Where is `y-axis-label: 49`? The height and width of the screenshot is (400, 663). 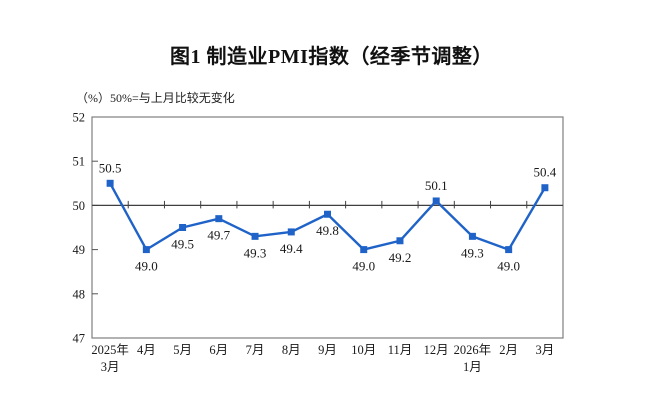
y-axis-label: 49 is located at coordinates (79, 250).